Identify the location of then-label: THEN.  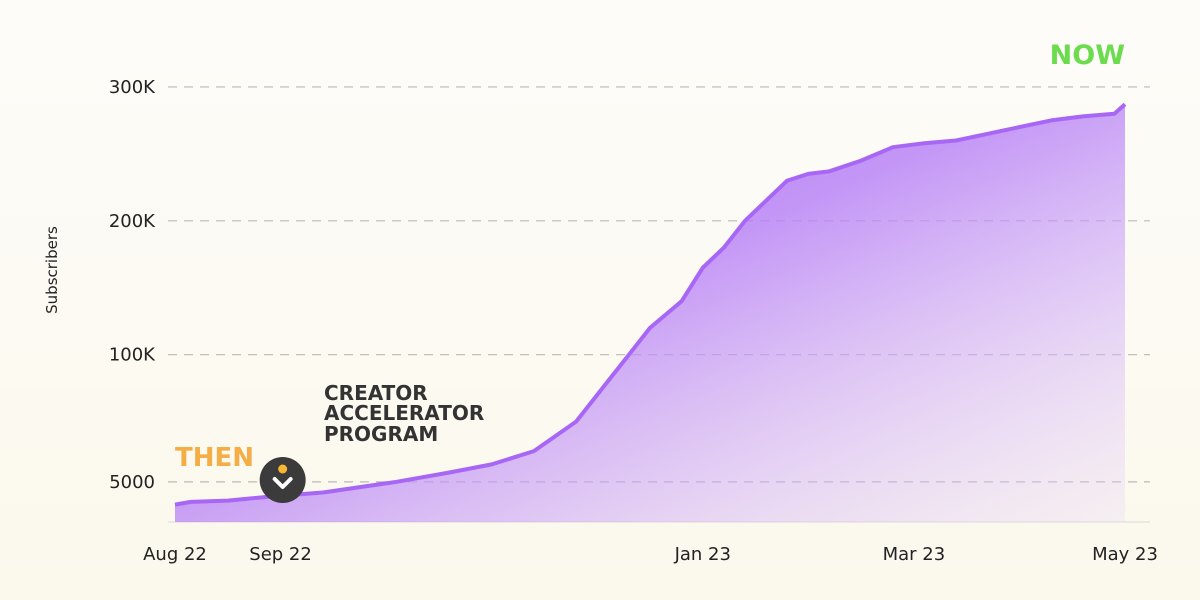
(214, 458).